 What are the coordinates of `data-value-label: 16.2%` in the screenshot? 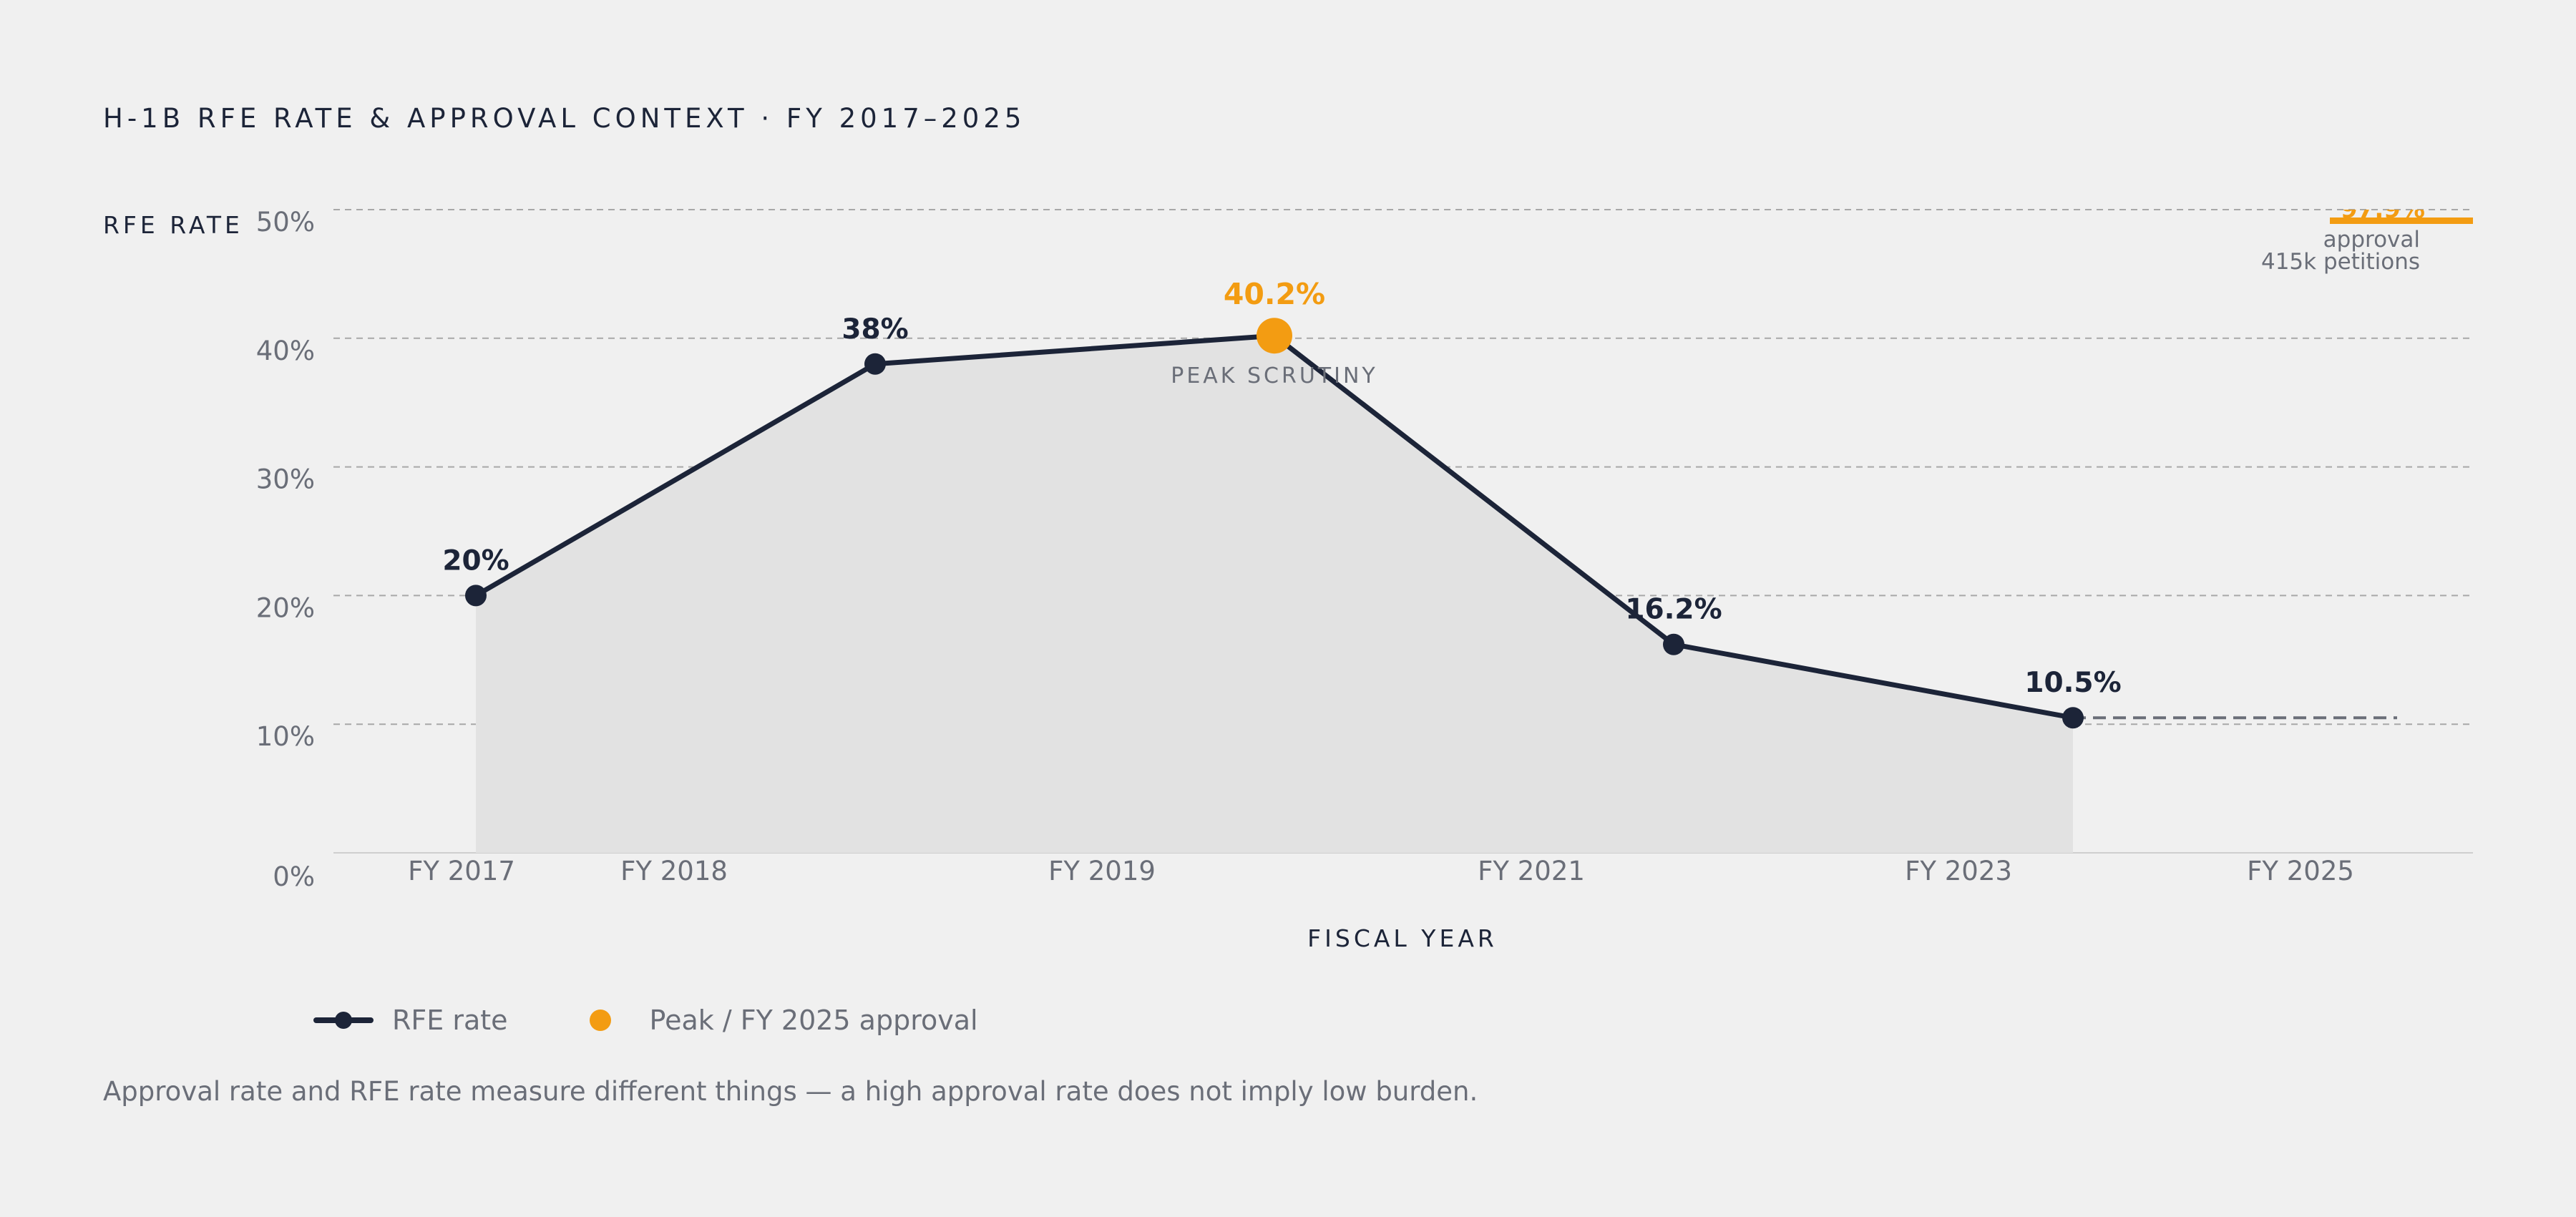 It's located at (1673, 610).